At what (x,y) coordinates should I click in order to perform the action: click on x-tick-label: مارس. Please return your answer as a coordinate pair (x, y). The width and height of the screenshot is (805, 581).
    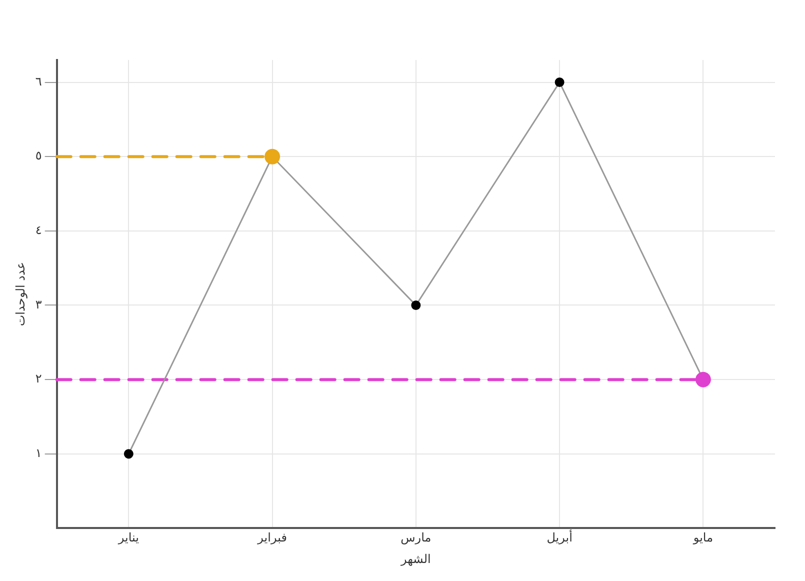
    Looking at the image, I should click on (416, 537).